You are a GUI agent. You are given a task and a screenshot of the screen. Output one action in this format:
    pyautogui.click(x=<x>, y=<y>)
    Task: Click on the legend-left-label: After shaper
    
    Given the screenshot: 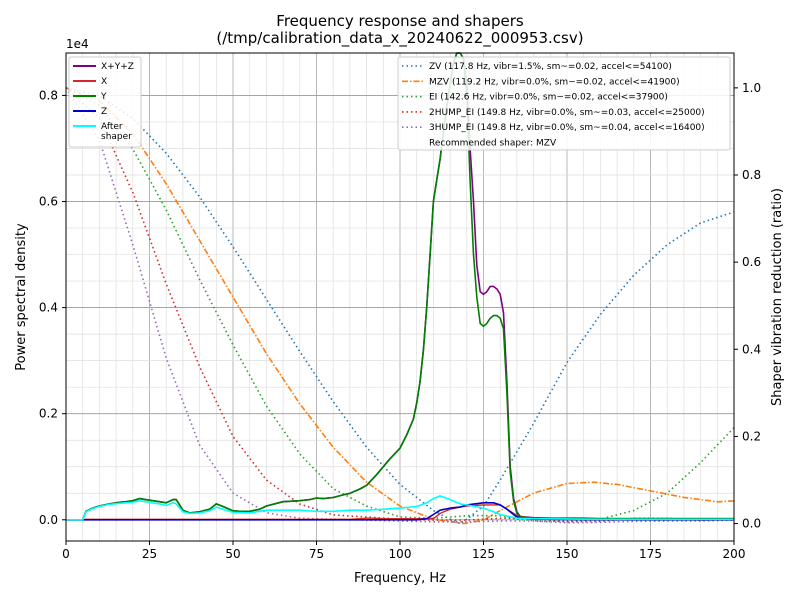 What is the action you would take?
    pyautogui.click(x=116, y=132)
    